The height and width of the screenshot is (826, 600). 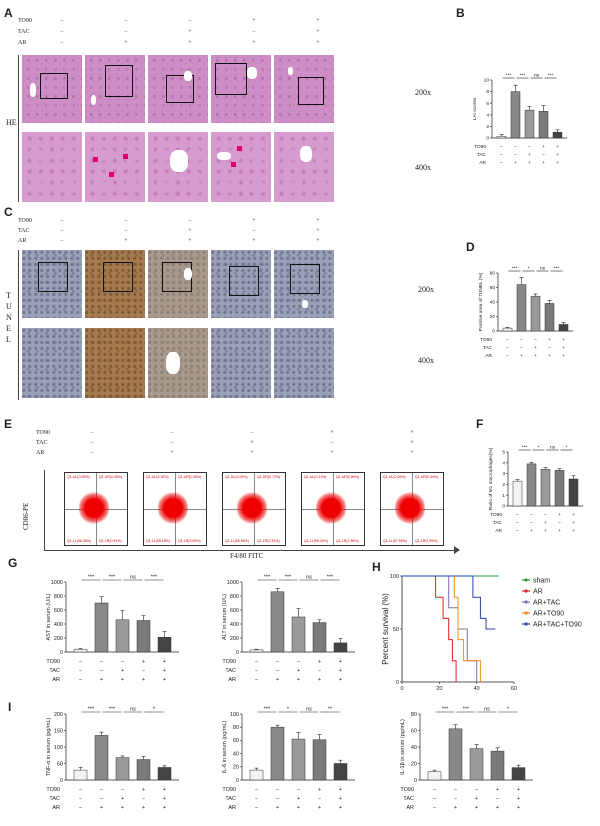 I want to click on sig-label: **, so click(x=330, y=710).